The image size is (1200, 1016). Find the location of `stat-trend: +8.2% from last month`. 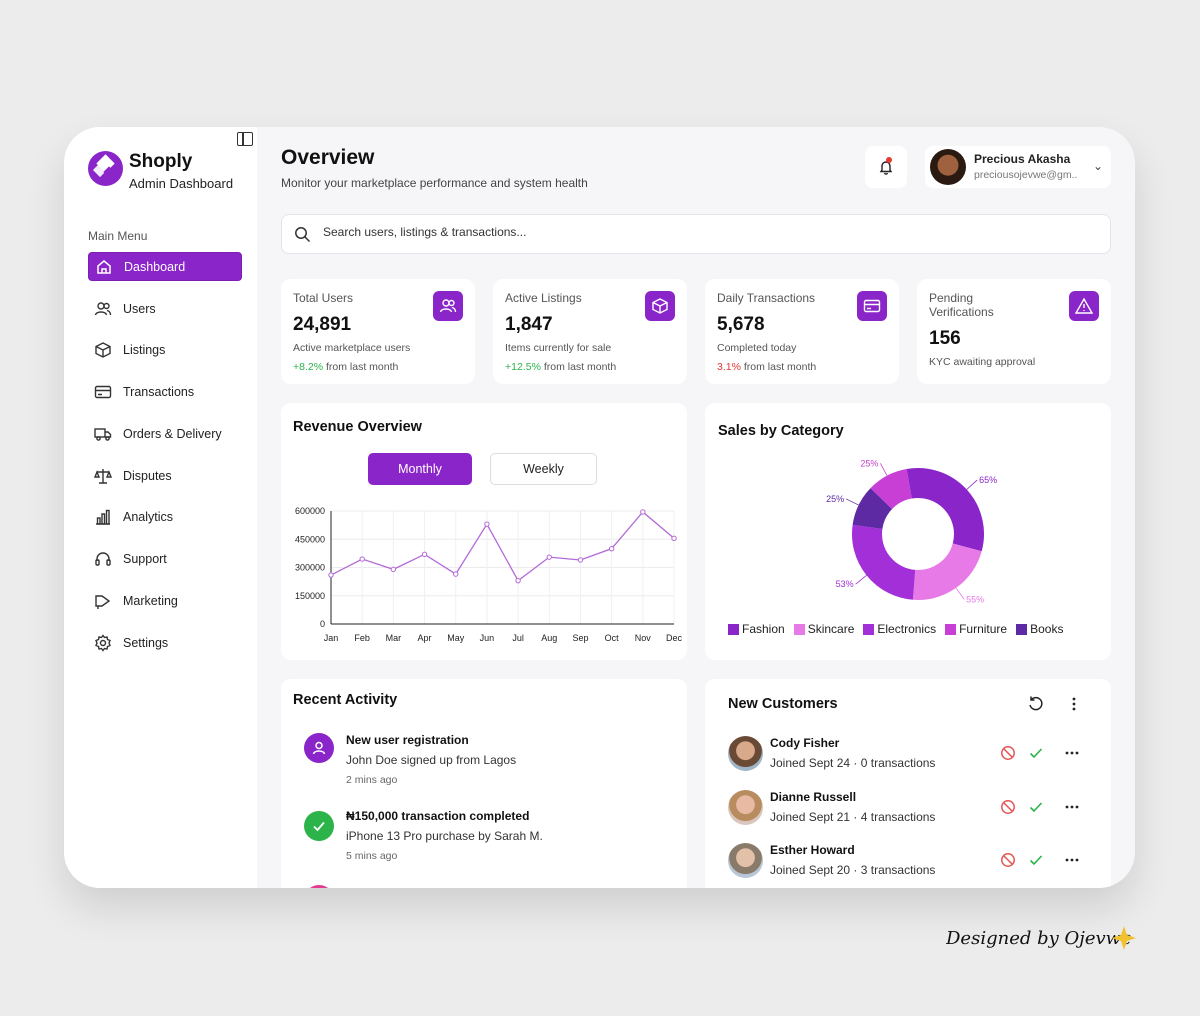

stat-trend: +8.2% from last month is located at coordinates (345, 367).